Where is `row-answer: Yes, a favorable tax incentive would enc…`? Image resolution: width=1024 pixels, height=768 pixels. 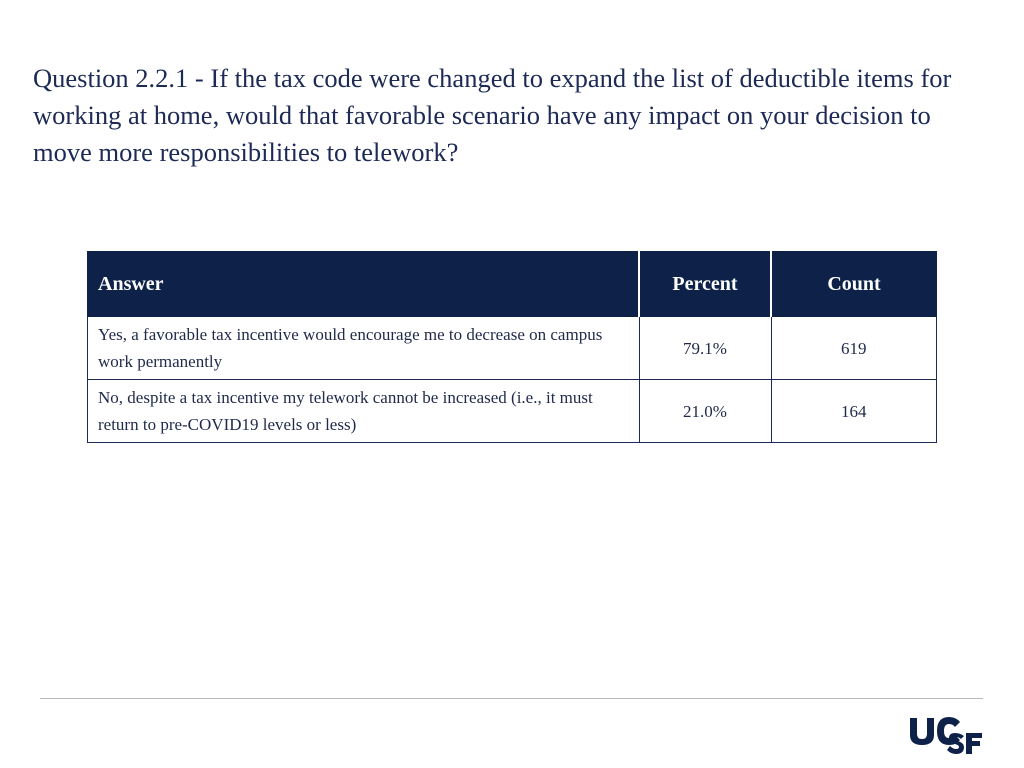
row-answer: Yes, a favorable tax incentive would enc… is located at coordinates (363, 348).